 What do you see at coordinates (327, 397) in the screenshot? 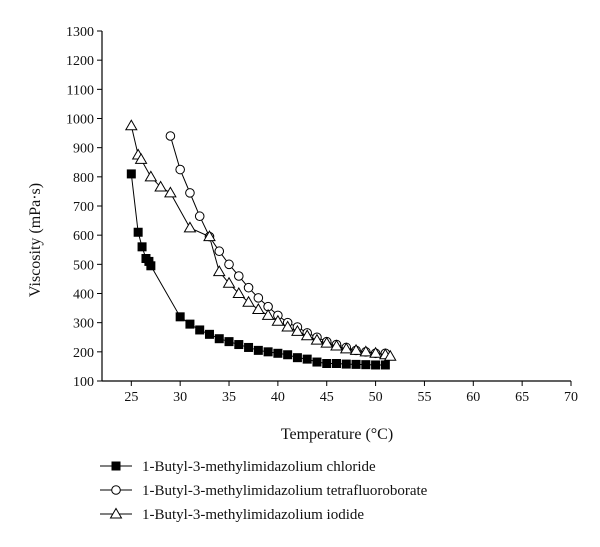
I see `x-tick-label: 45` at bounding box center [327, 397].